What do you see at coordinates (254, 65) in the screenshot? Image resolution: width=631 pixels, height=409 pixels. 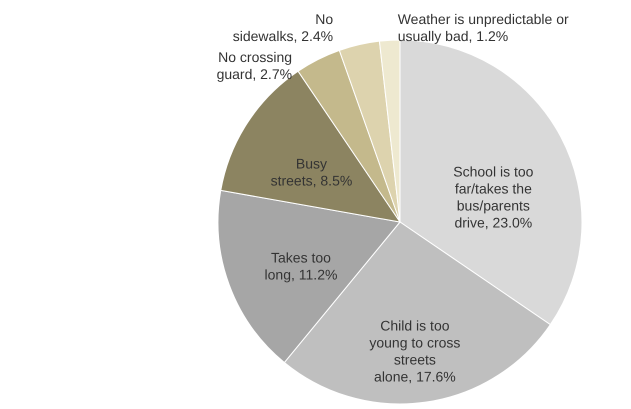 I see `slice-label: No crossing guard, 2.7%` at bounding box center [254, 65].